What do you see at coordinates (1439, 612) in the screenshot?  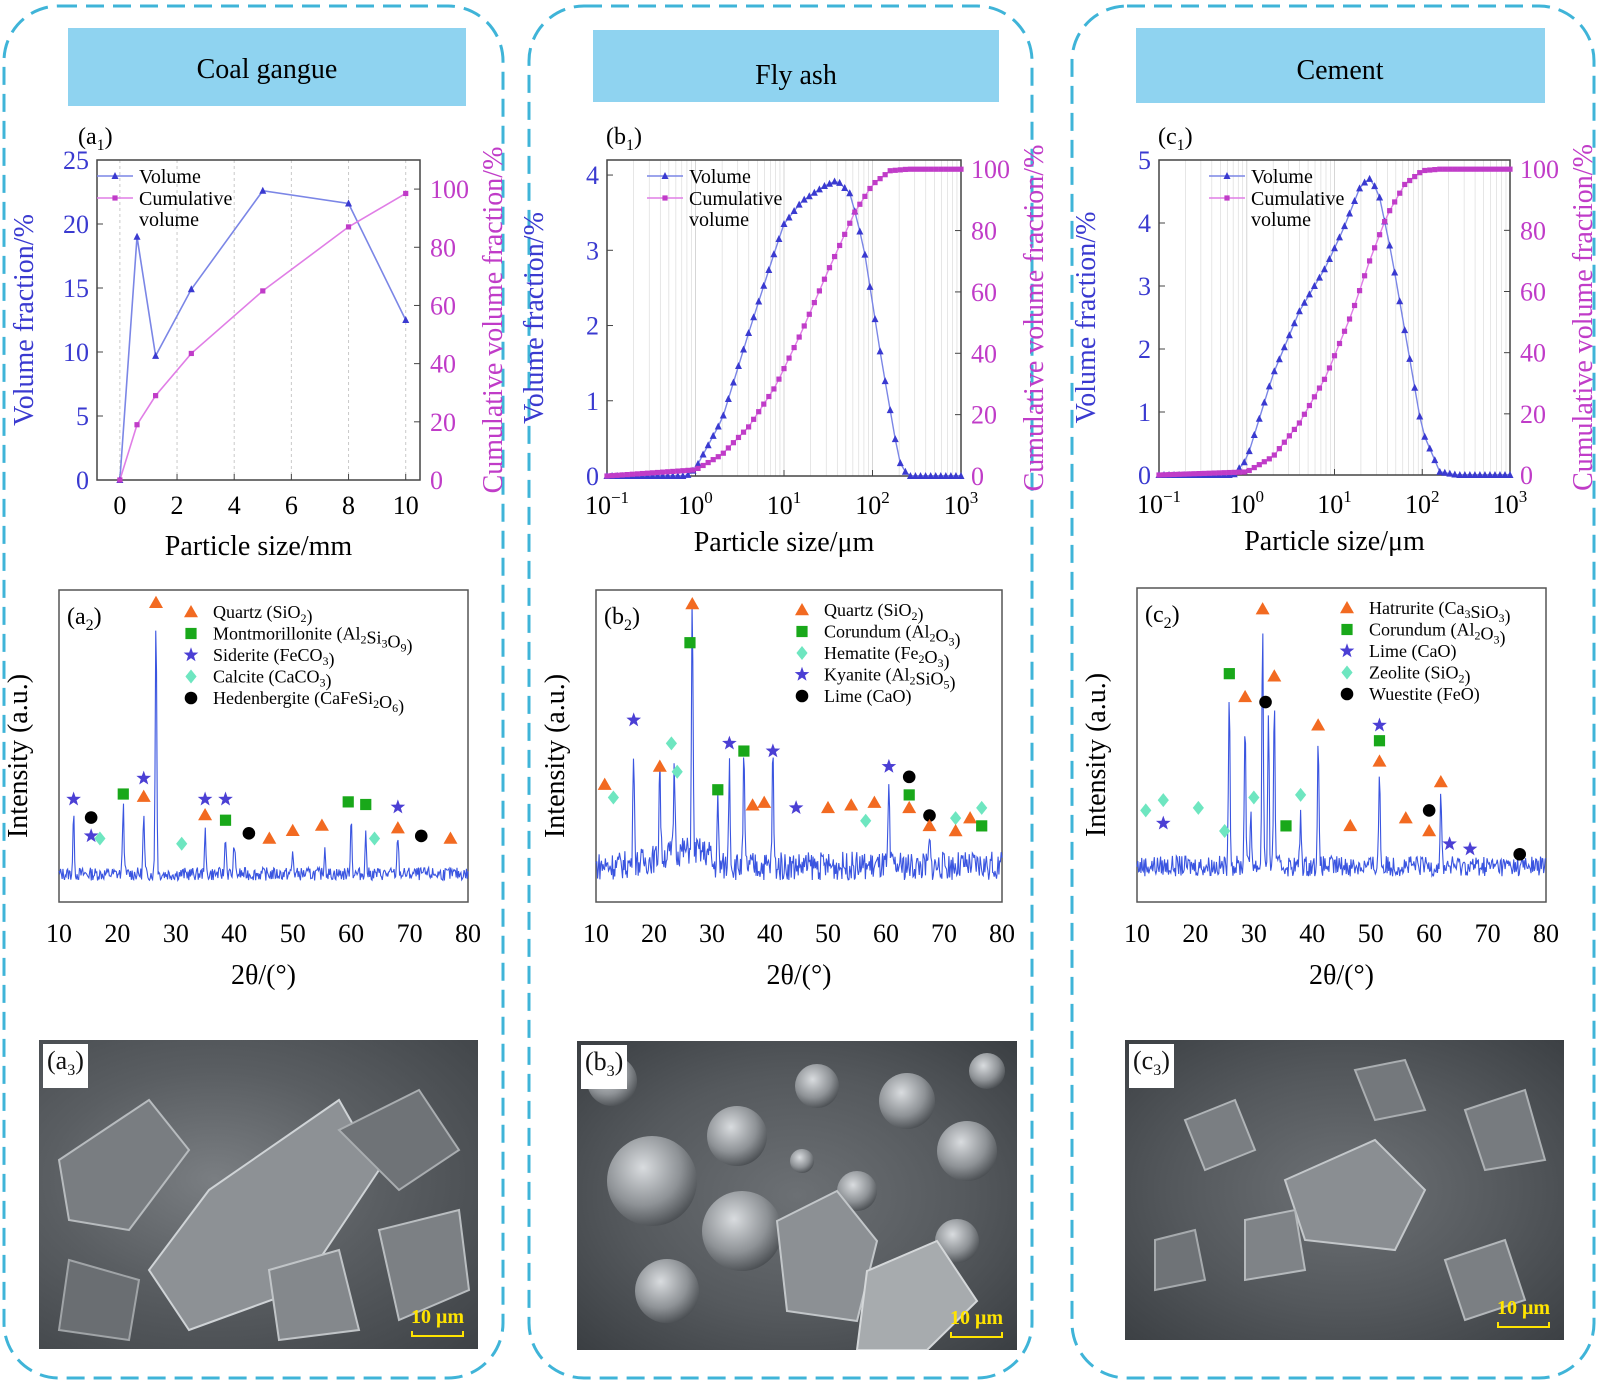 I see `legend-entry: Hatrurite (Ca3SiO3)` at bounding box center [1439, 612].